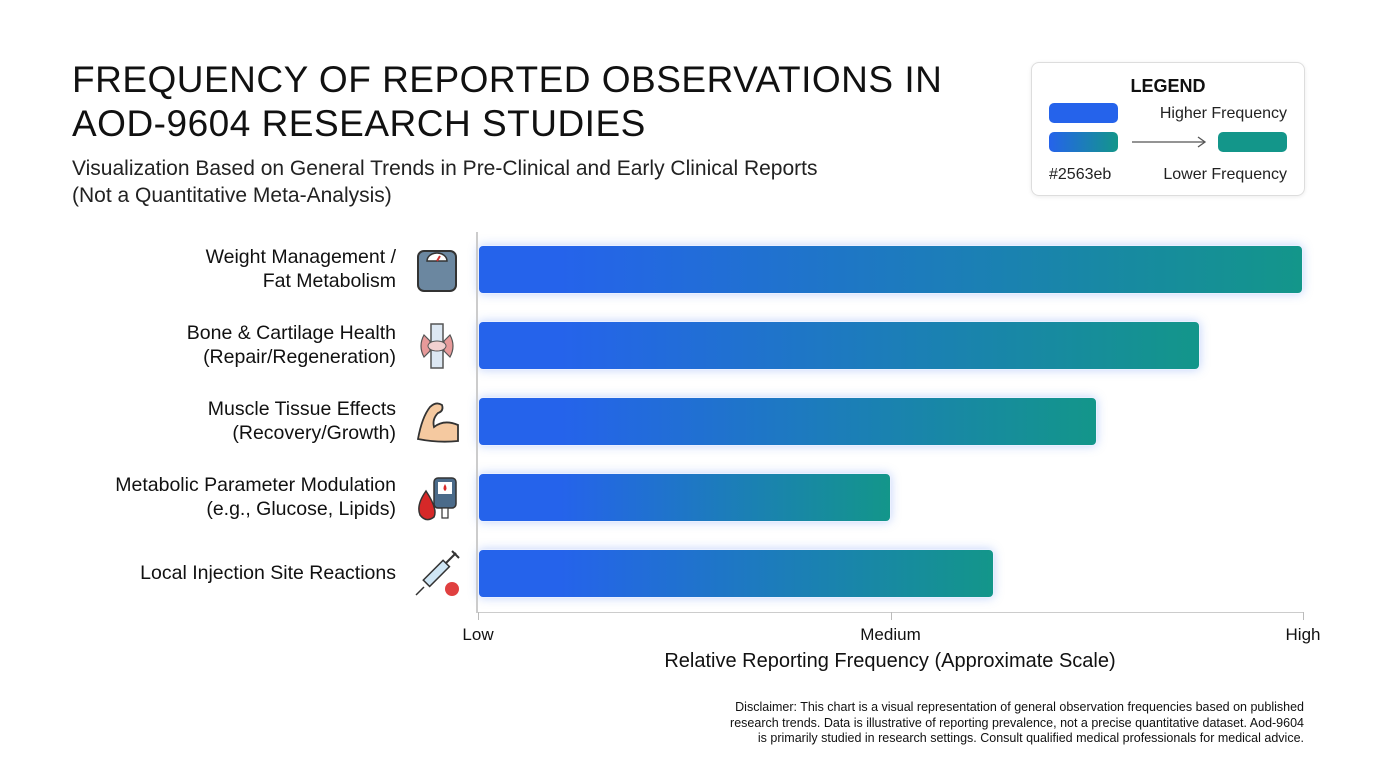 This screenshot has width=1376, height=768. What do you see at coordinates (1083, 113) in the screenshot?
I see `legend-swatch-blue` at bounding box center [1083, 113].